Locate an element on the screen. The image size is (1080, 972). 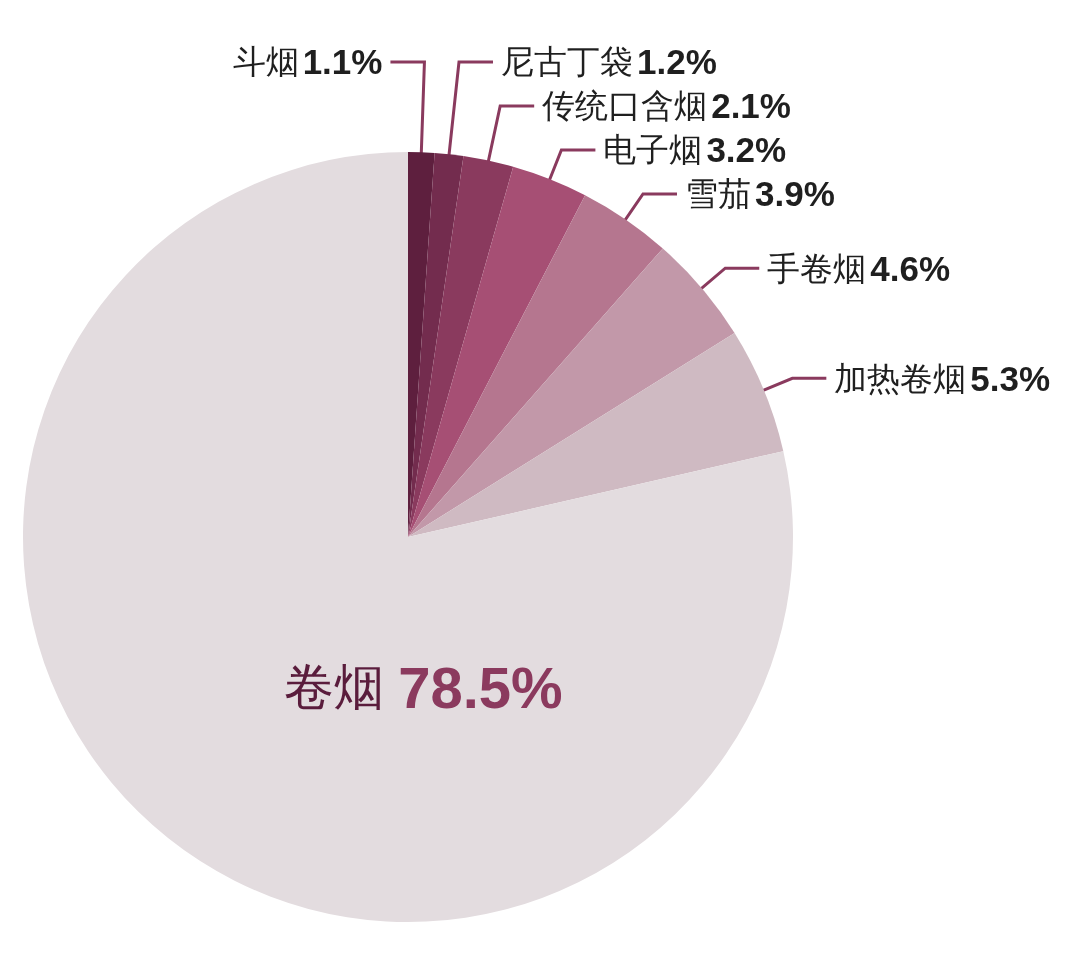
data-label: 3.9% is located at coordinates (795, 194).